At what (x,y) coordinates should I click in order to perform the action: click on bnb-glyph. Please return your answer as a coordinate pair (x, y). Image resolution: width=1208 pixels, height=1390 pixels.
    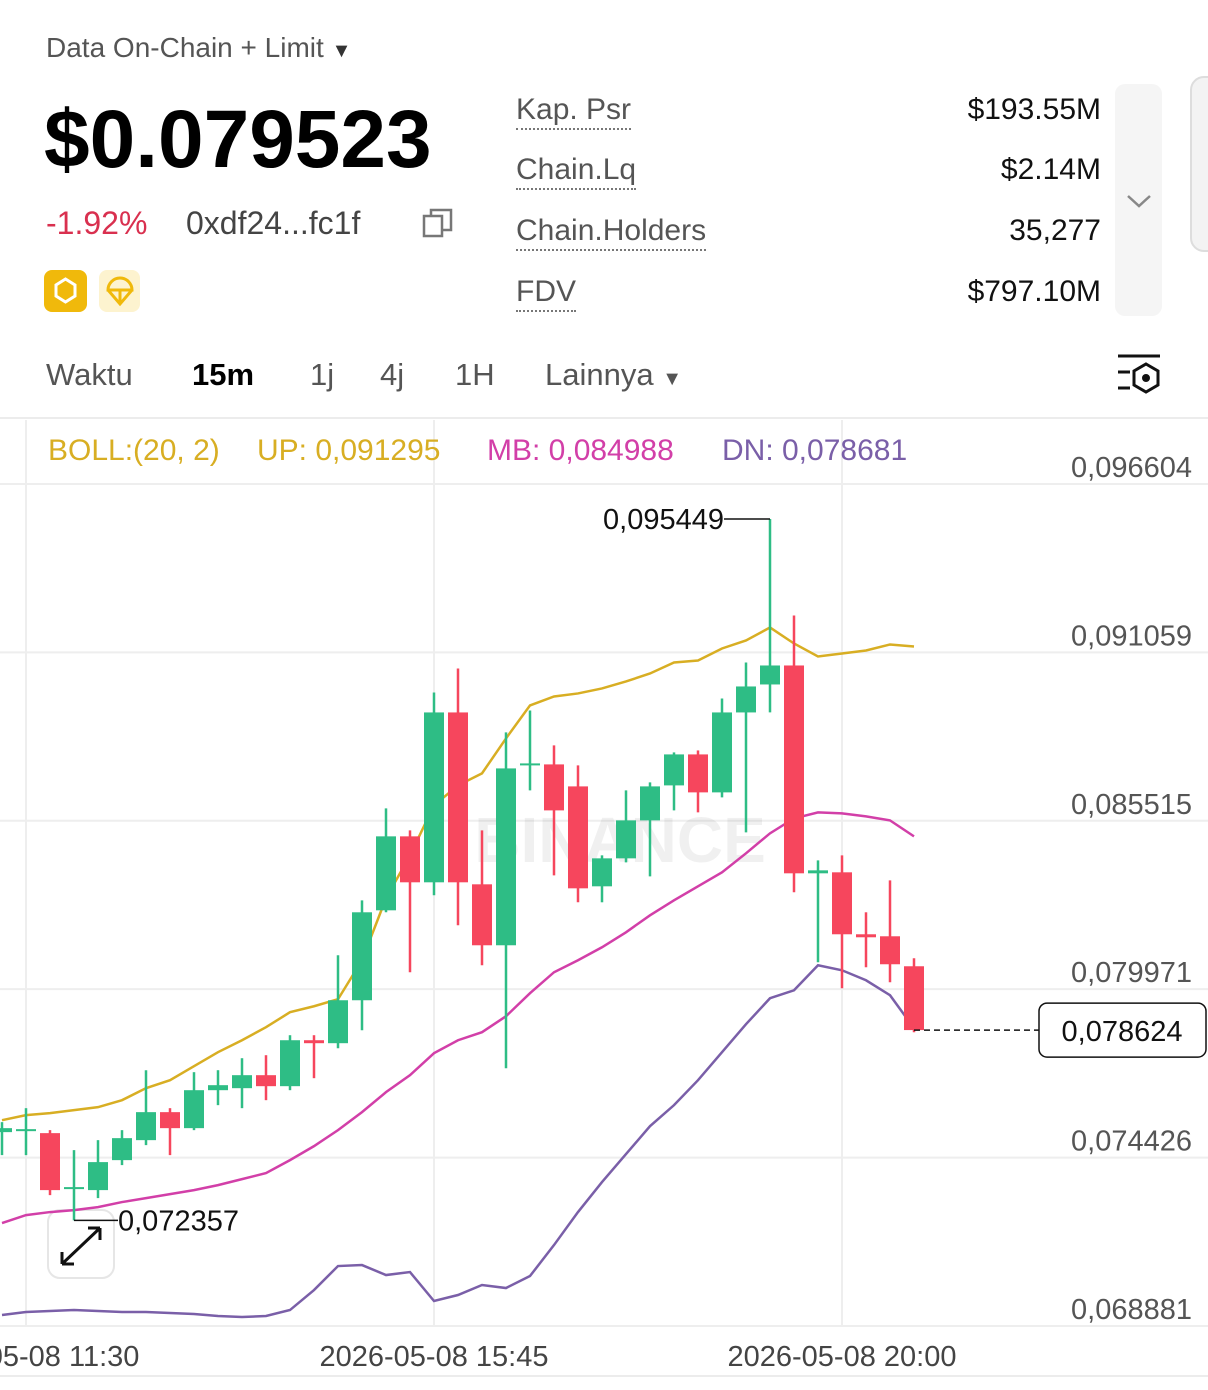
    Looking at the image, I should click on (65, 290).